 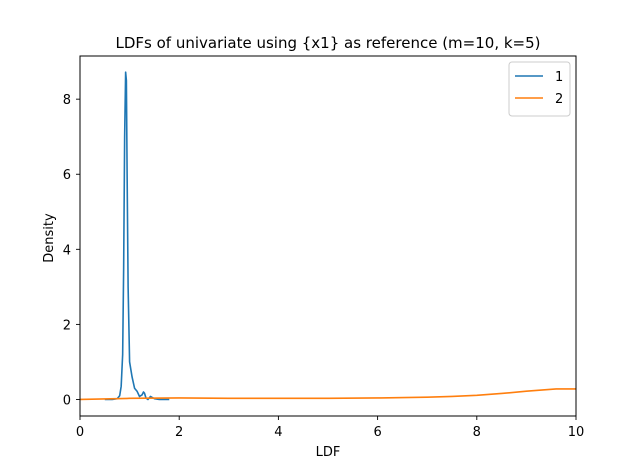 I want to click on x-tick-label: 10, so click(x=576, y=432).